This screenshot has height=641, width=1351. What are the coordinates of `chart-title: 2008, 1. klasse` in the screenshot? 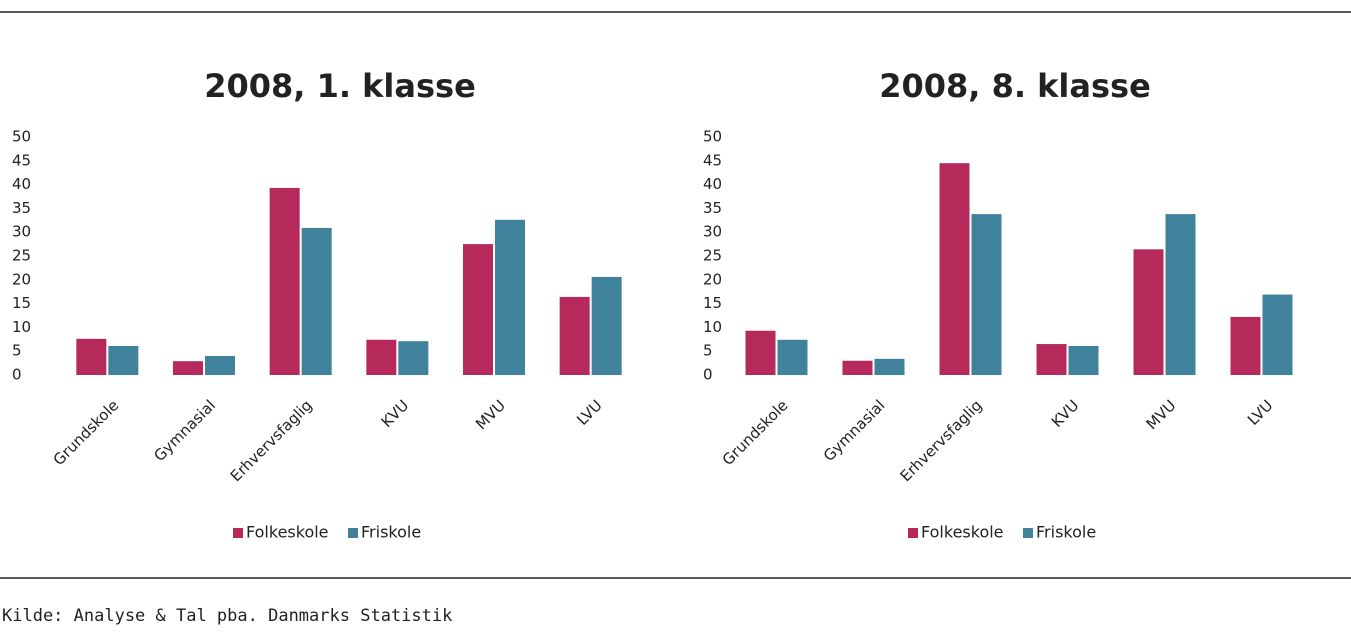 It's located at (340, 86).